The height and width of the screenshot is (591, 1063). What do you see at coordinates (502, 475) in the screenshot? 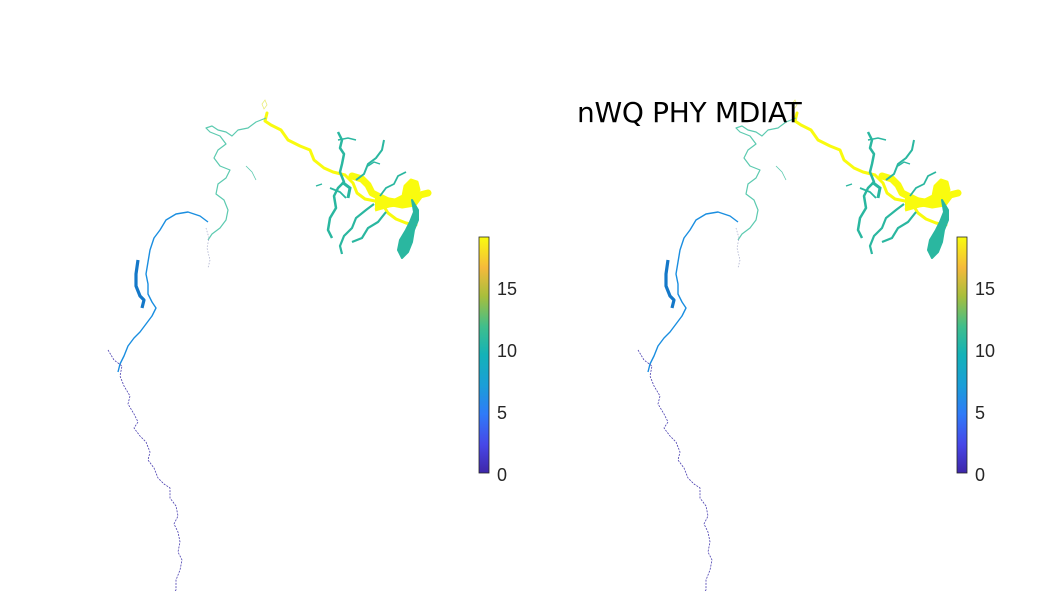
I see `left-colorbar-tick-0: 0` at bounding box center [502, 475].